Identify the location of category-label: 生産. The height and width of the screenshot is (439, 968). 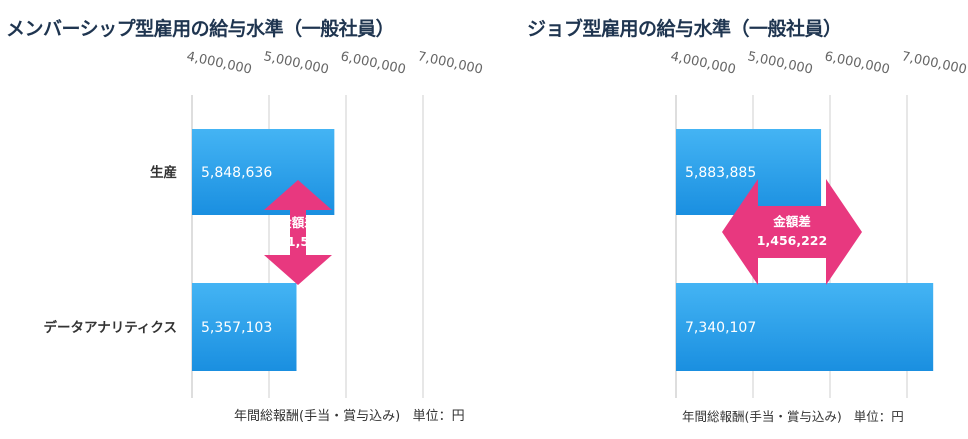
(163, 172).